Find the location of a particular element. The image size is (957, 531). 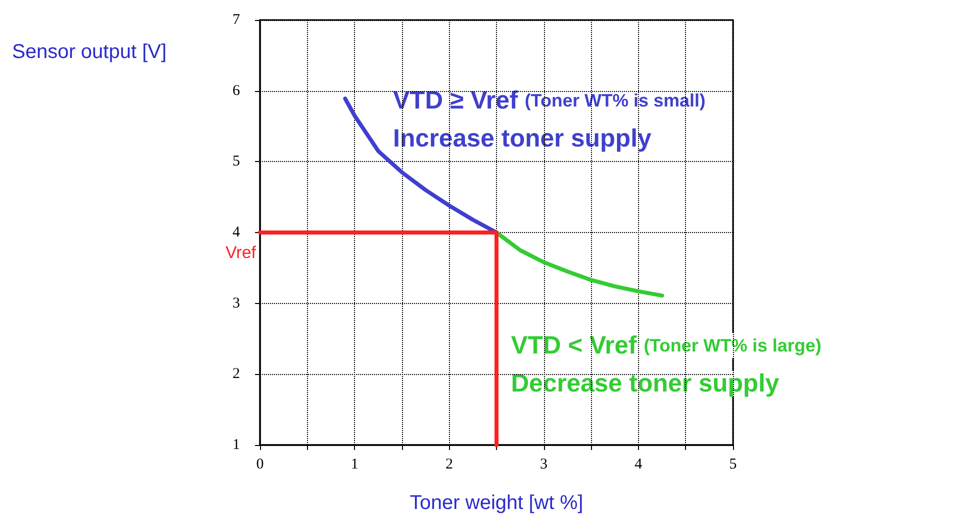

y-tick-label: 2 is located at coordinates (236, 374).